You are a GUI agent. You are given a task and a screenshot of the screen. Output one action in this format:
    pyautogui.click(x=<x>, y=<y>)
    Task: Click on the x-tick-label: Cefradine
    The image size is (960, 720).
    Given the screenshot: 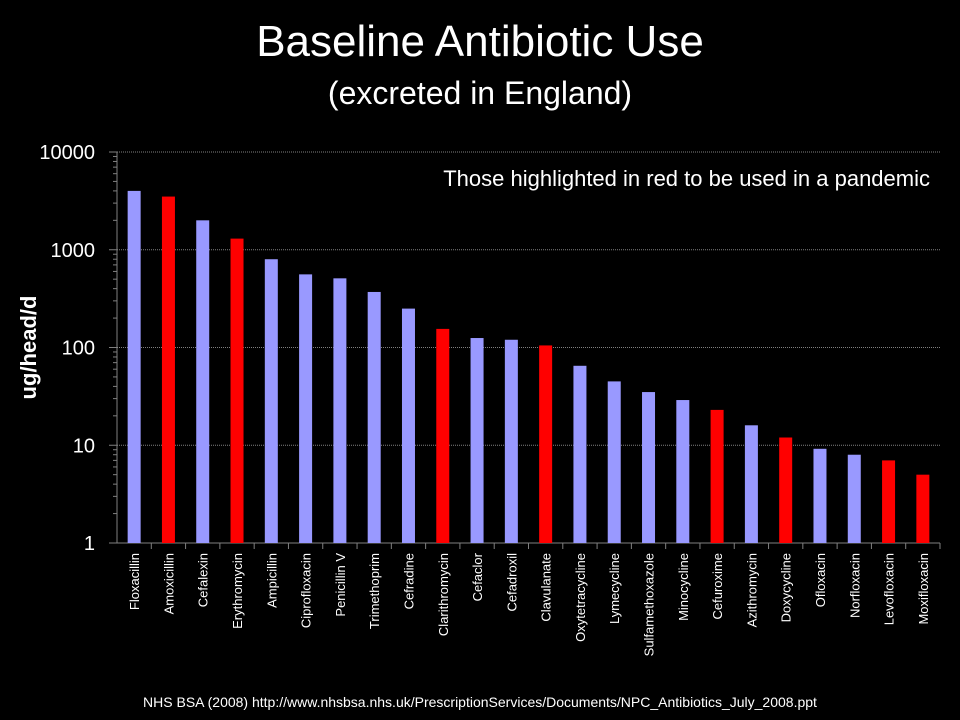 What is the action you would take?
    pyautogui.click(x=408, y=581)
    